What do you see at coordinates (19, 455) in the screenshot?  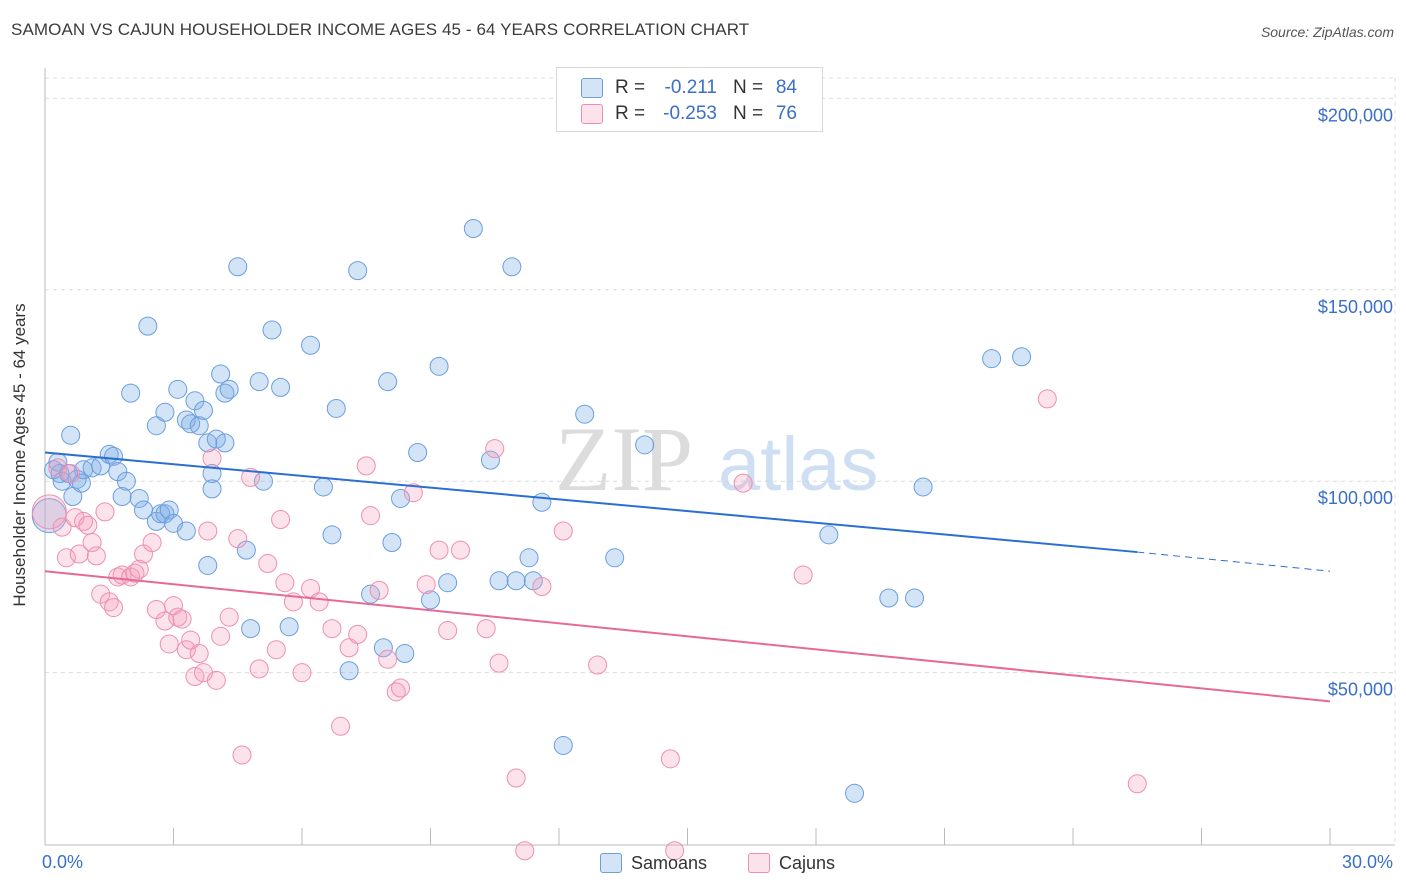 I see `y-axis-label: Householder Income Ages 45 - 64 years` at bounding box center [19, 455].